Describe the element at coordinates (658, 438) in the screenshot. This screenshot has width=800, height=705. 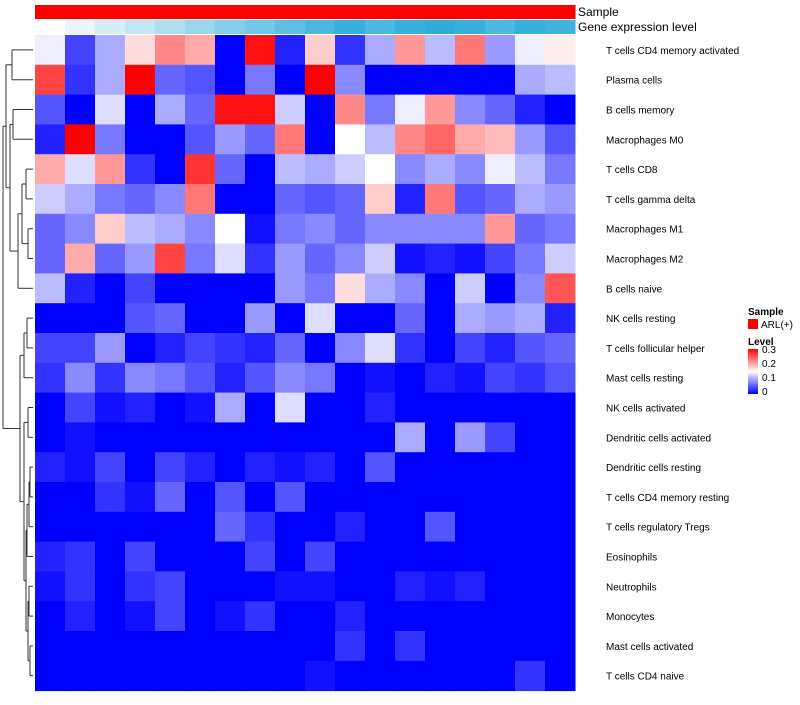
I see `row-label: Dendritic cells activated` at that location.